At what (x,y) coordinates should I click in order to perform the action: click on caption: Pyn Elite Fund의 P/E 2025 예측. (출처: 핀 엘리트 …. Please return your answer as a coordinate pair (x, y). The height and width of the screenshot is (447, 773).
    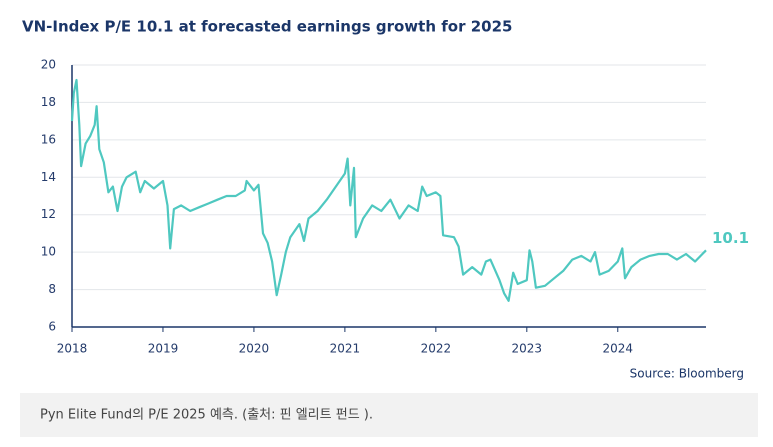
    Looking at the image, I should click on (206, 415).